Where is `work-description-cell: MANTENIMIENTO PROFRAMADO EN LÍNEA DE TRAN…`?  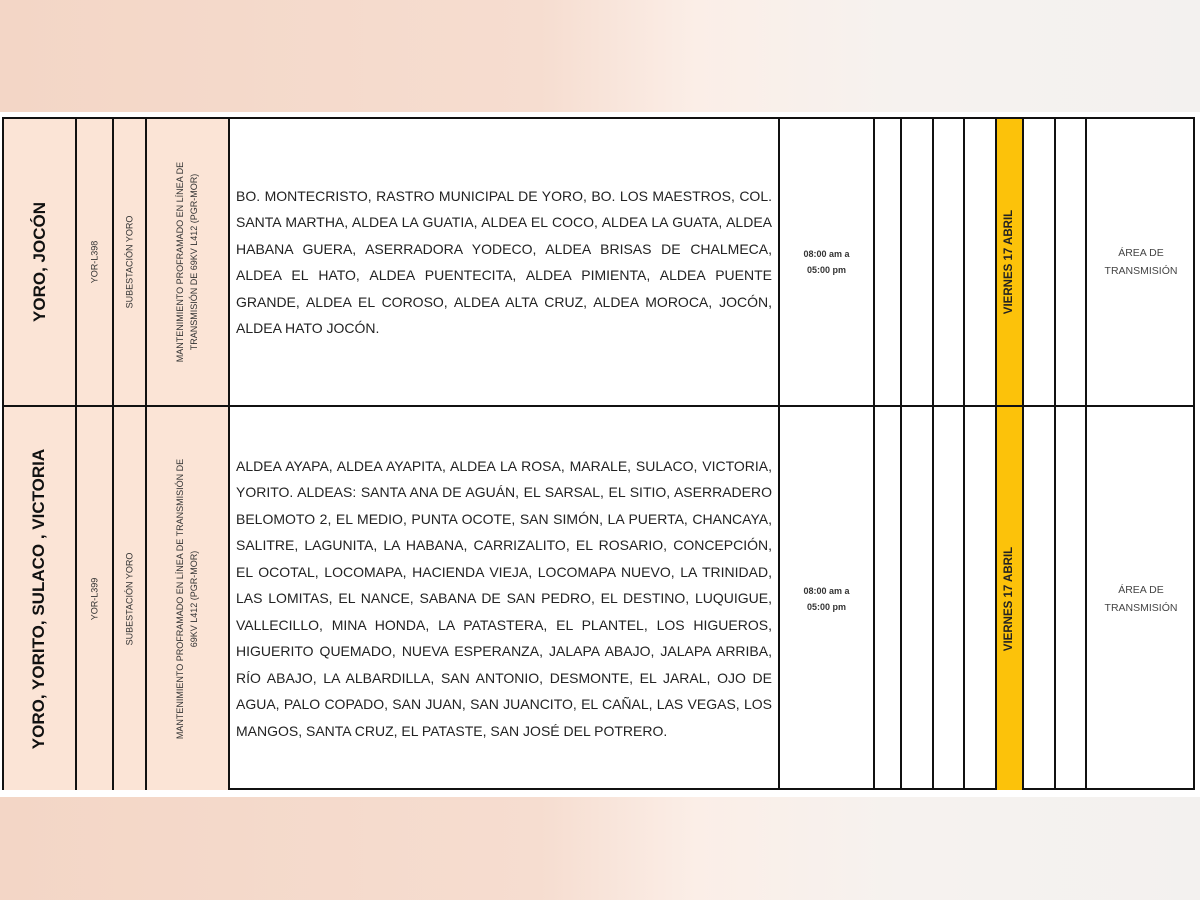
work-description-cell: MANTENIMIENTO PROFRAMADO EN LÍNEA DE TRAN… is located at coordinates (188, 263).